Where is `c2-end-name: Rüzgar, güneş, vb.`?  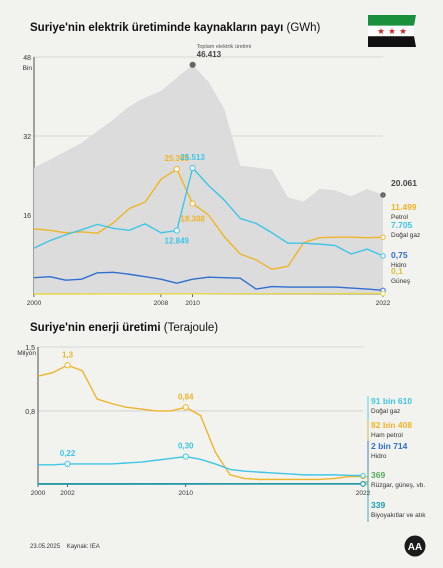 c2-end-name: Rüzgar, güneş, vb. is located at coordinates (398, 485).